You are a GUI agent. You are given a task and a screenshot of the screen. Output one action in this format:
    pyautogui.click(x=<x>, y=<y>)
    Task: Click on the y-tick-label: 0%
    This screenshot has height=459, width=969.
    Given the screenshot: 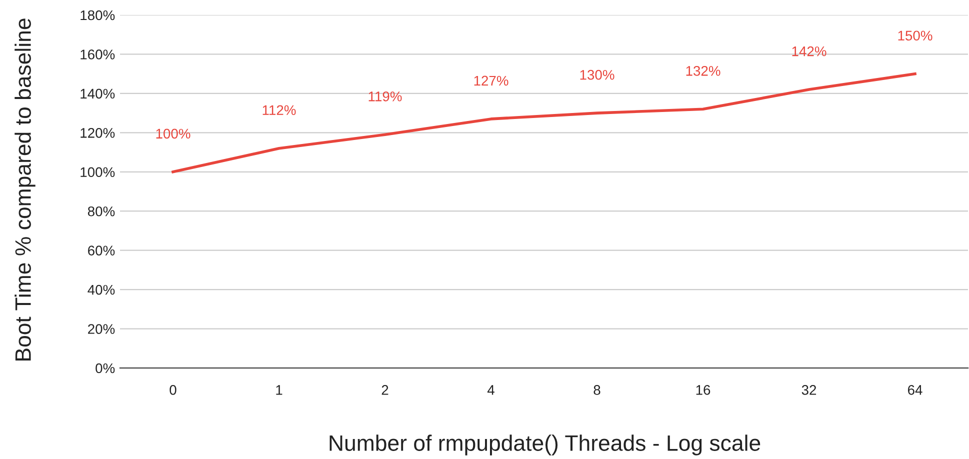 What is the action you would take?
    pyautogui.click(x=105, y=368)
    